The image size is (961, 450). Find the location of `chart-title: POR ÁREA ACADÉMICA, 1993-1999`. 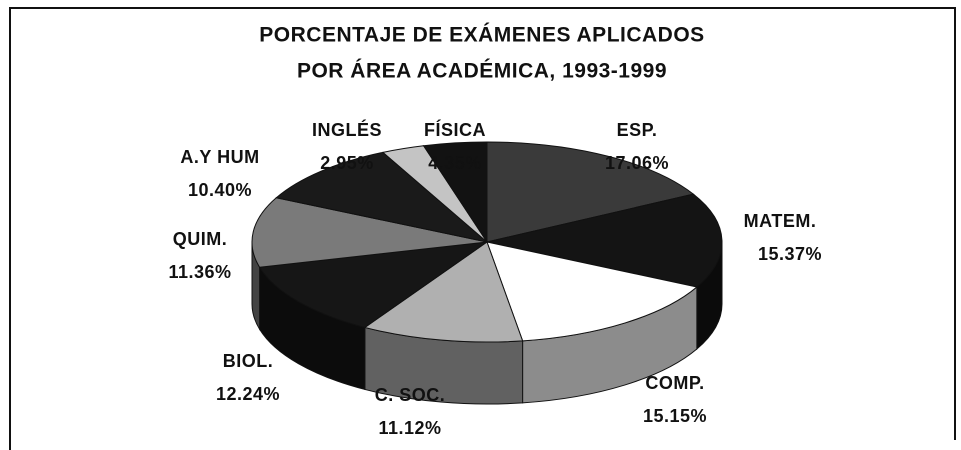

chart-title: POR ÁREA ACADÉMICA, 1993-1999 is located at coordinates (482, 71).